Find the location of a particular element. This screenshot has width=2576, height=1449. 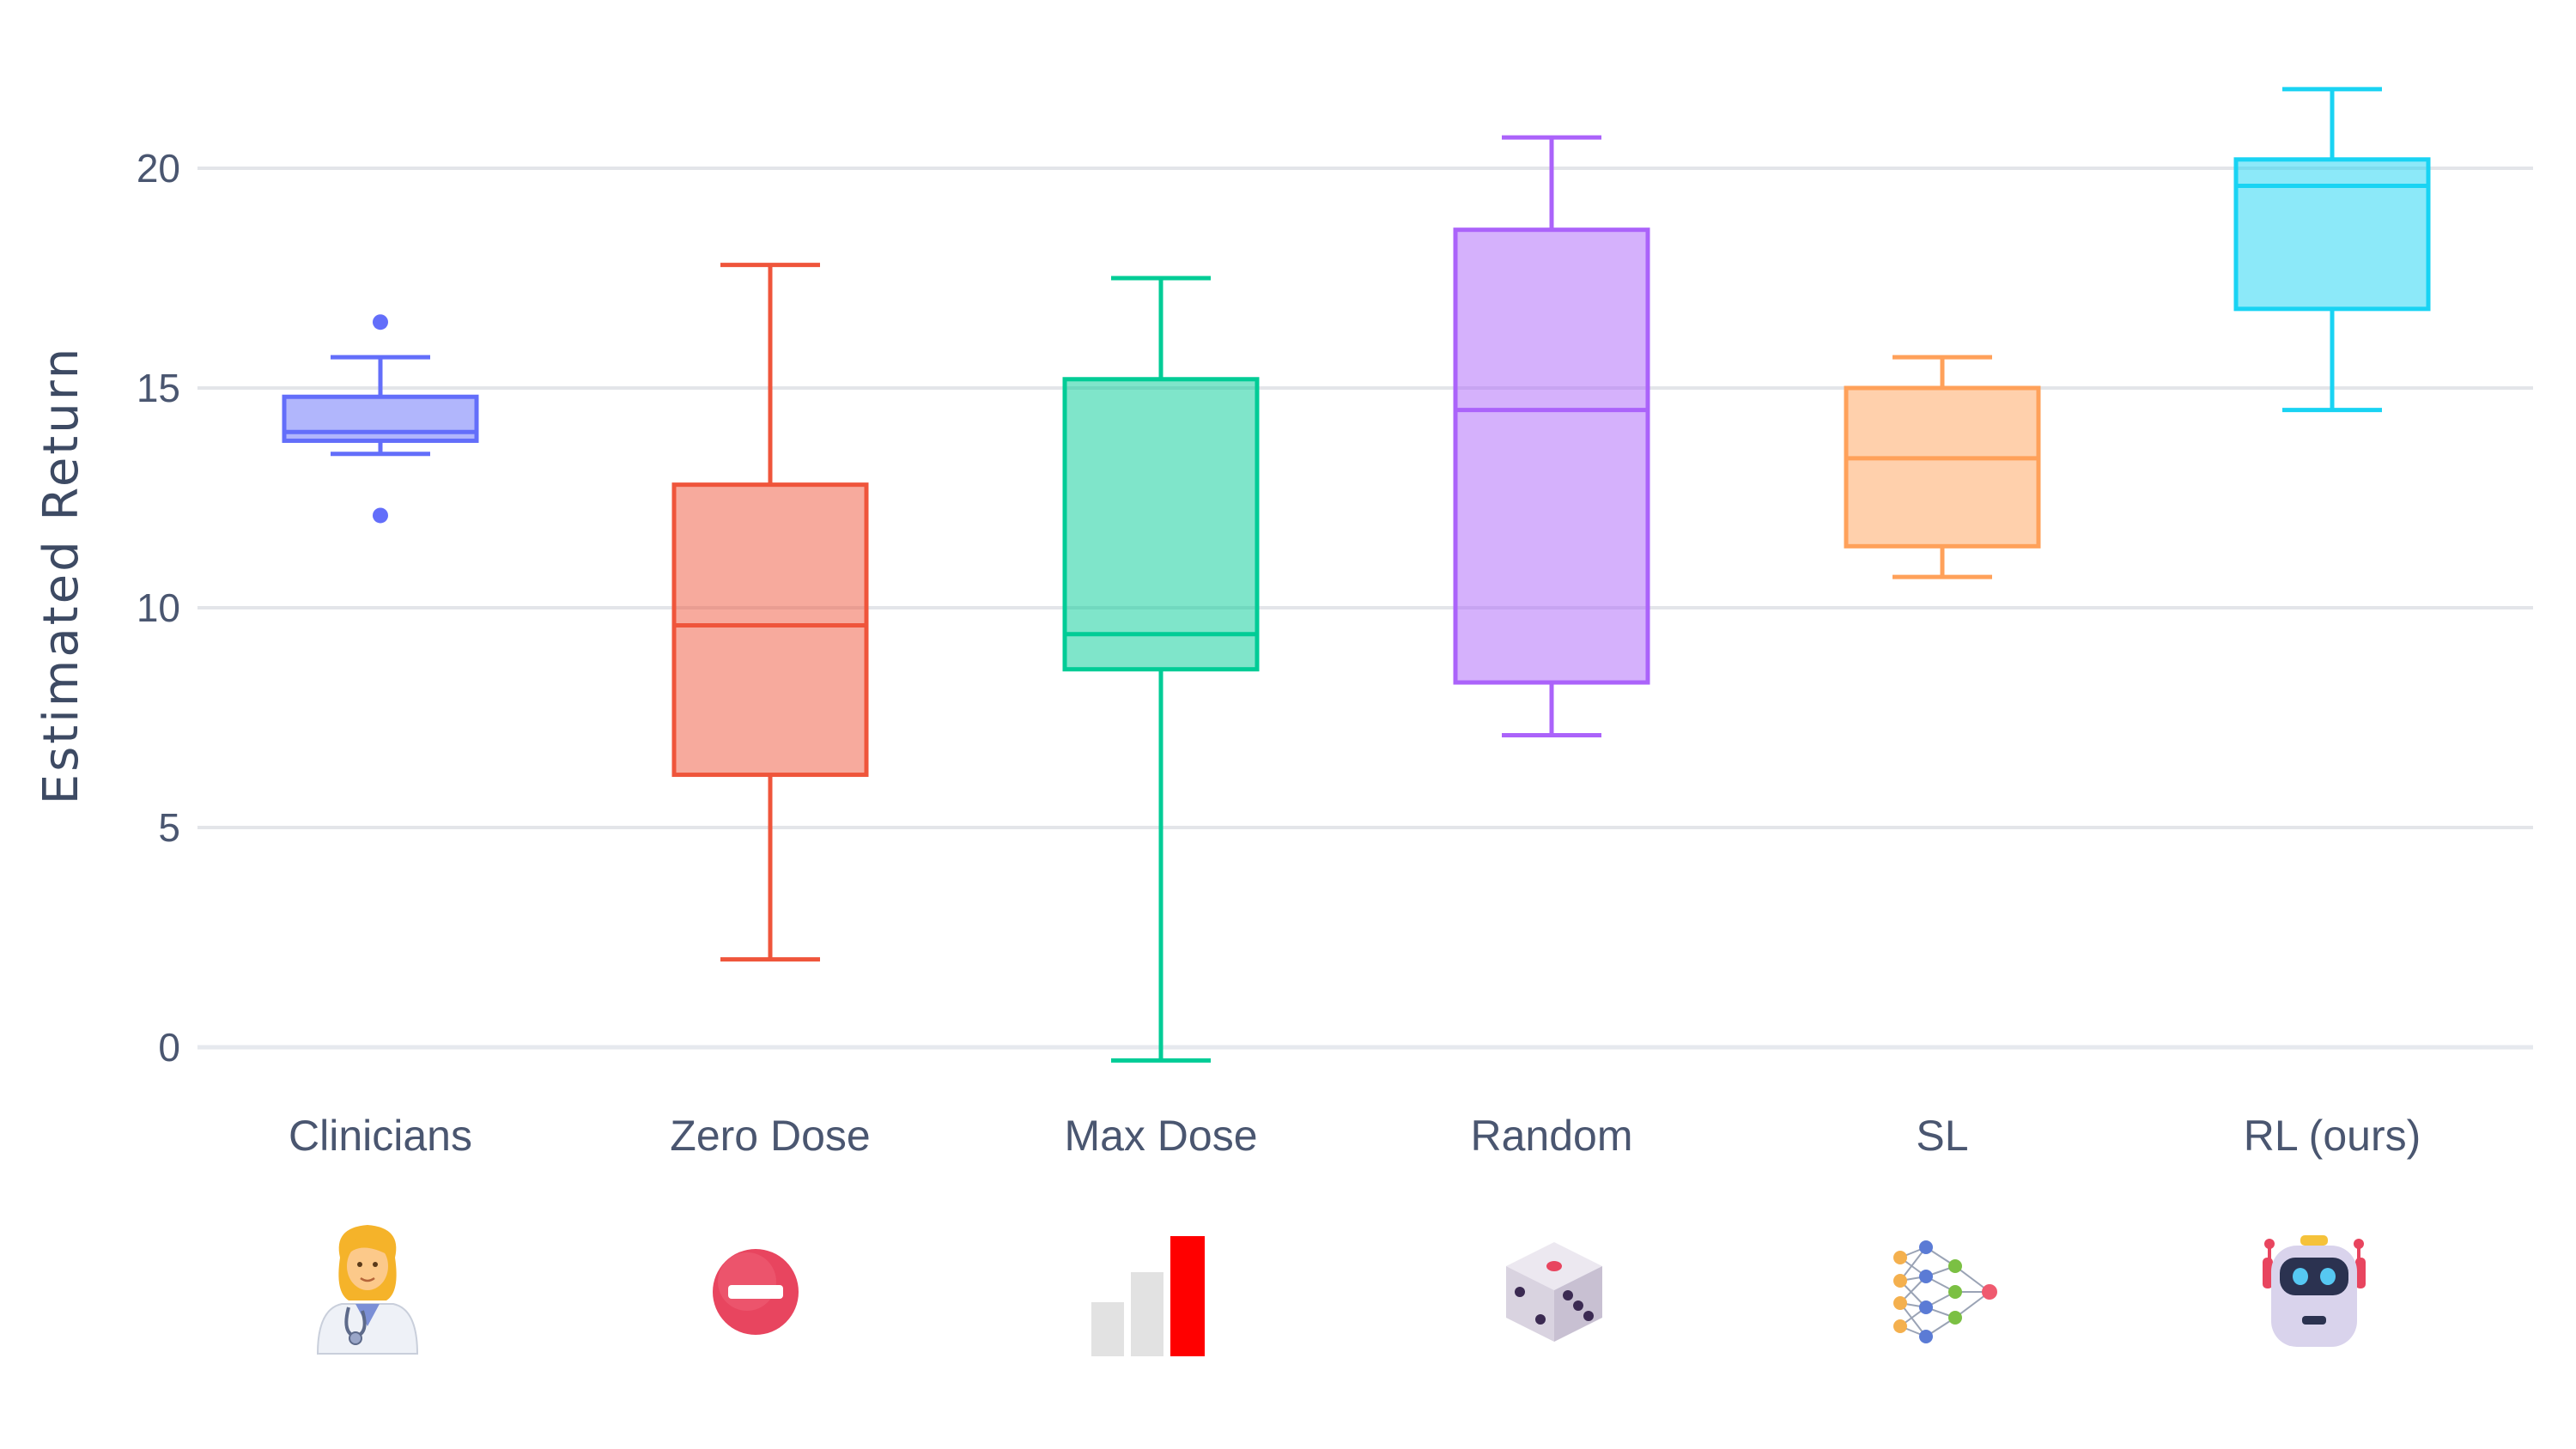

x-tick-label: Random is located at coordinates (1552, 1136).